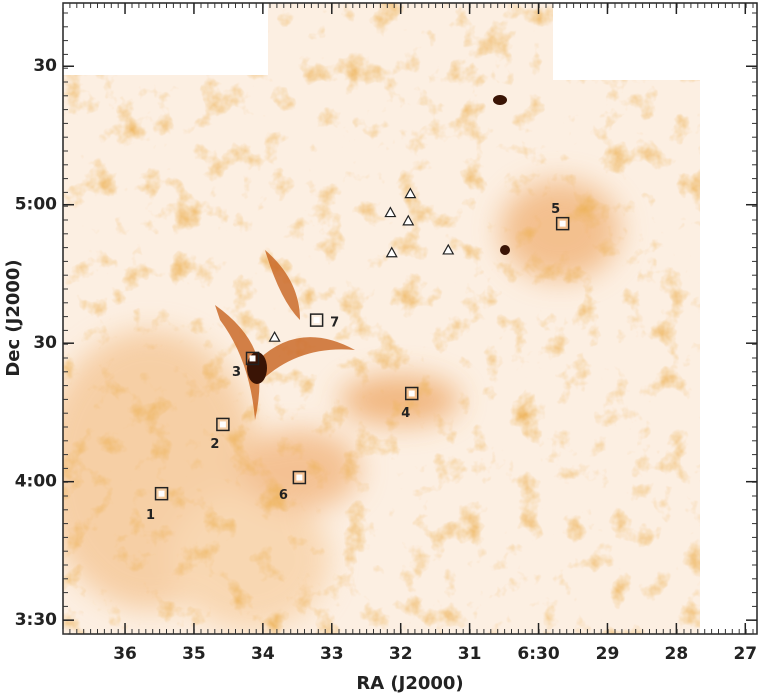 The height and width of the screenshot is (697, 763). I want to click on source-label: 3, so click(236, 372).